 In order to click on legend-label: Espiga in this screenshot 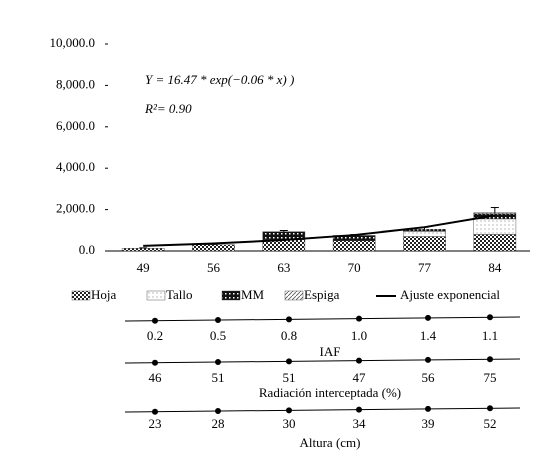, I will do `click(322, 294)`.